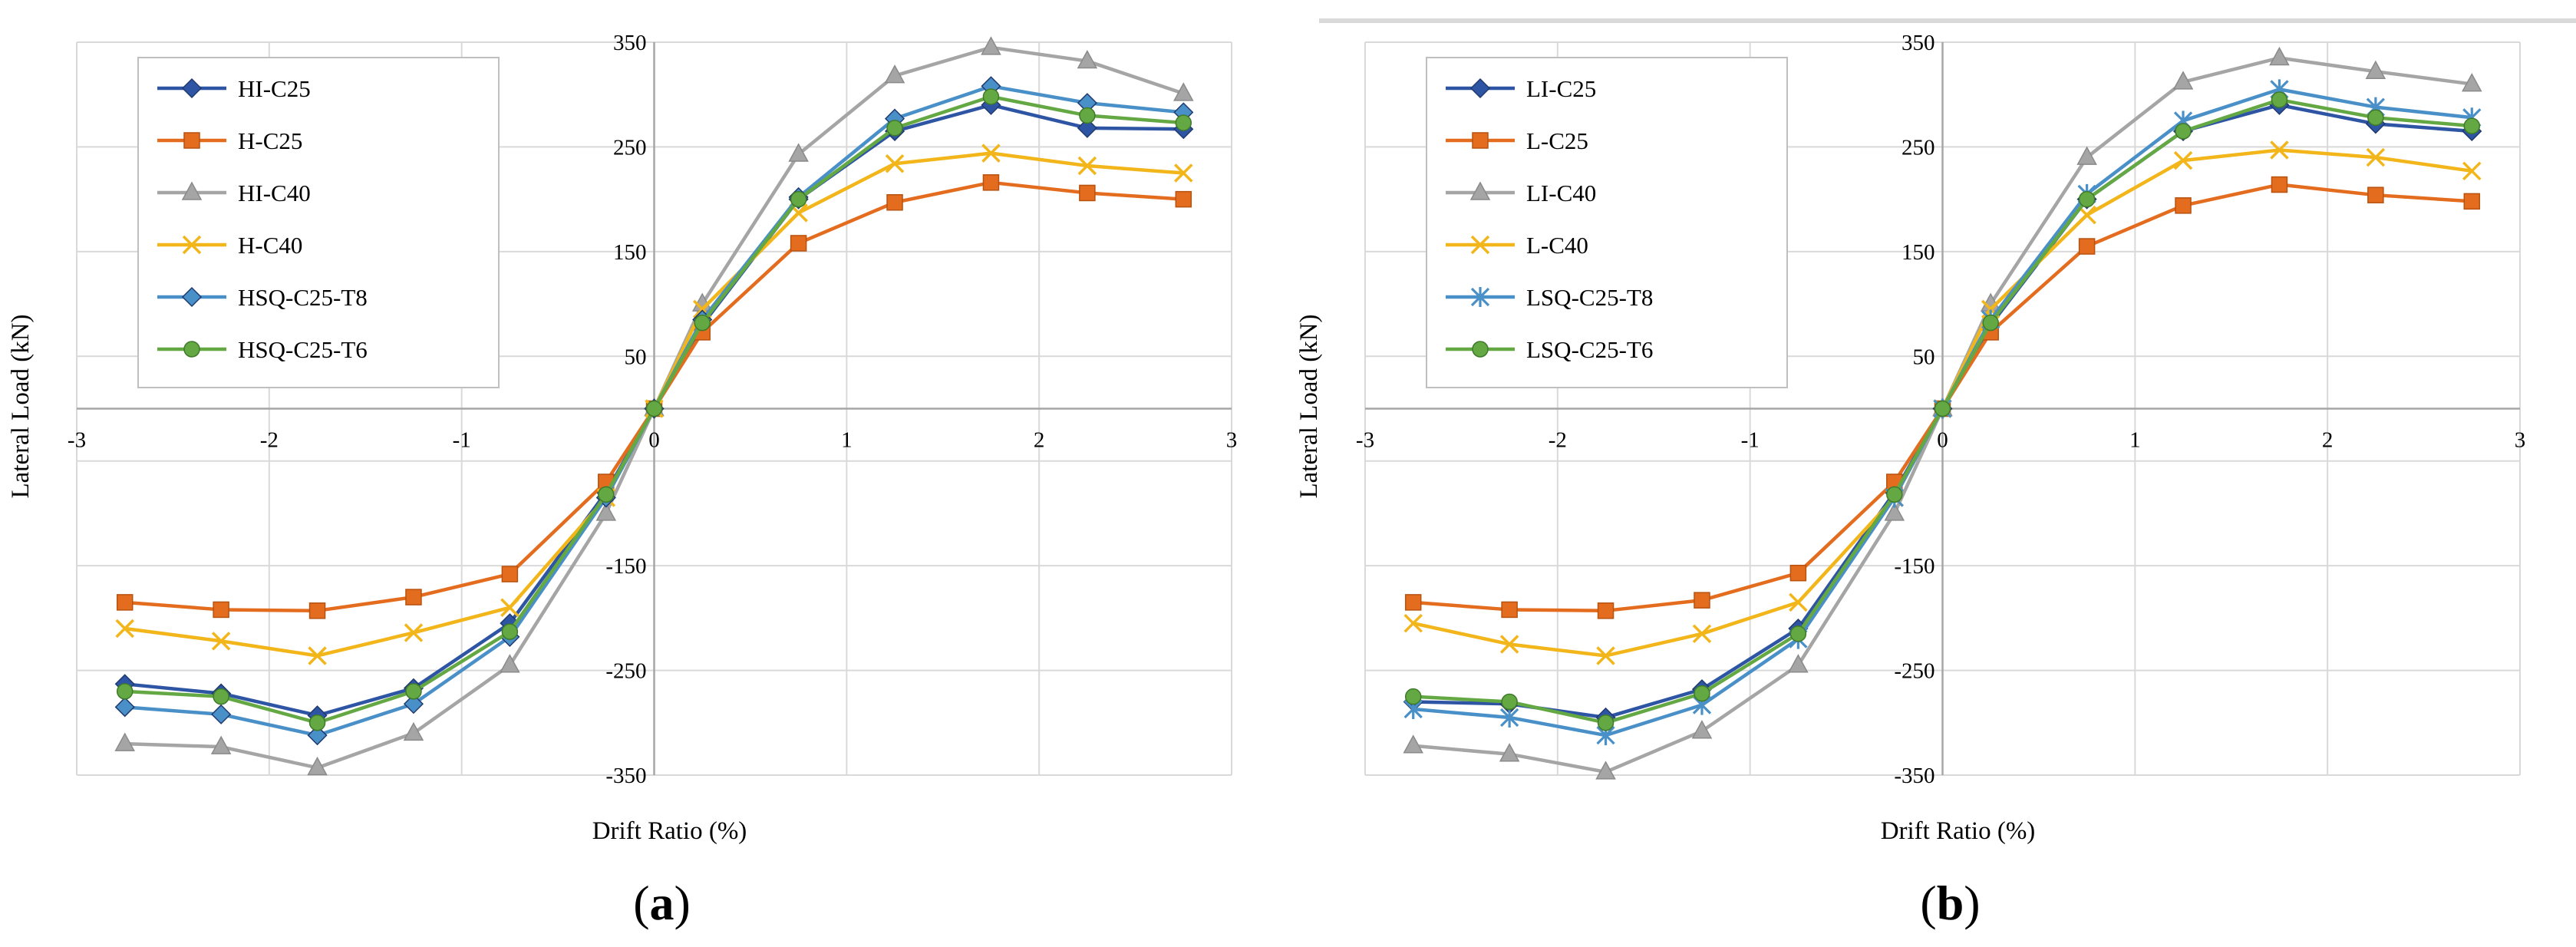 The height and width of the screenshot is (947, 2576). What do you see at coordinates (1590, 298) in the screenshot?
I see `legend-label: LSQ-C25-T8` at bounding box center [1590, 298].